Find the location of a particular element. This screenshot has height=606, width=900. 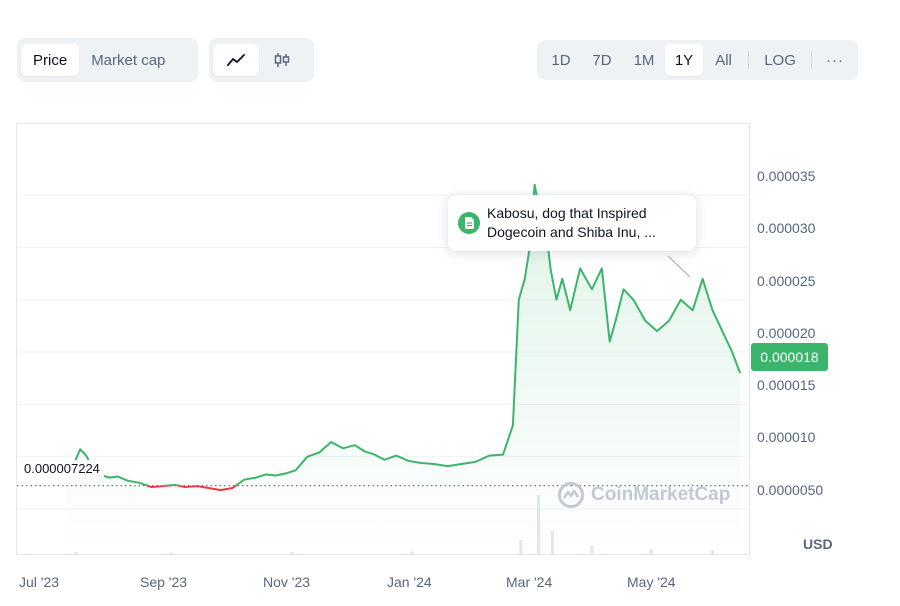

tooltip-line-1: Kabosu, dog that Inspired is located at coordinates (567, 213).